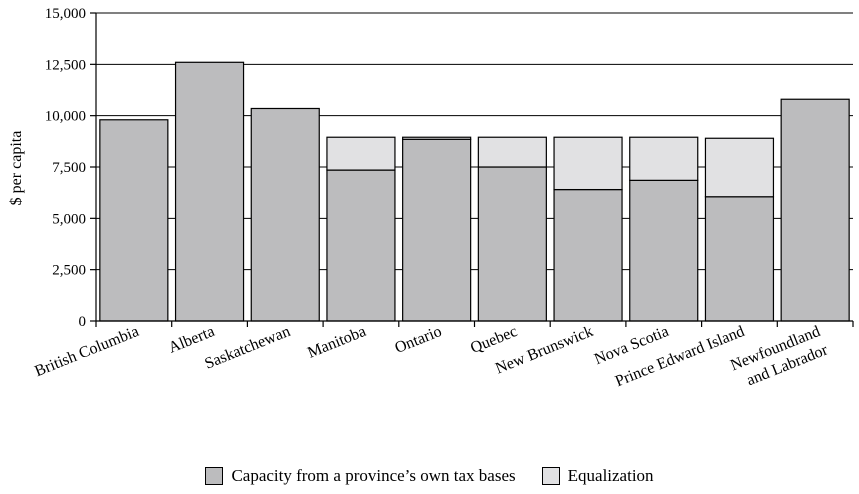  I want to click on y-tick-labels: 0 2,500 5,000 7,500 10,000 12,500 15,000, so click(65, 168).